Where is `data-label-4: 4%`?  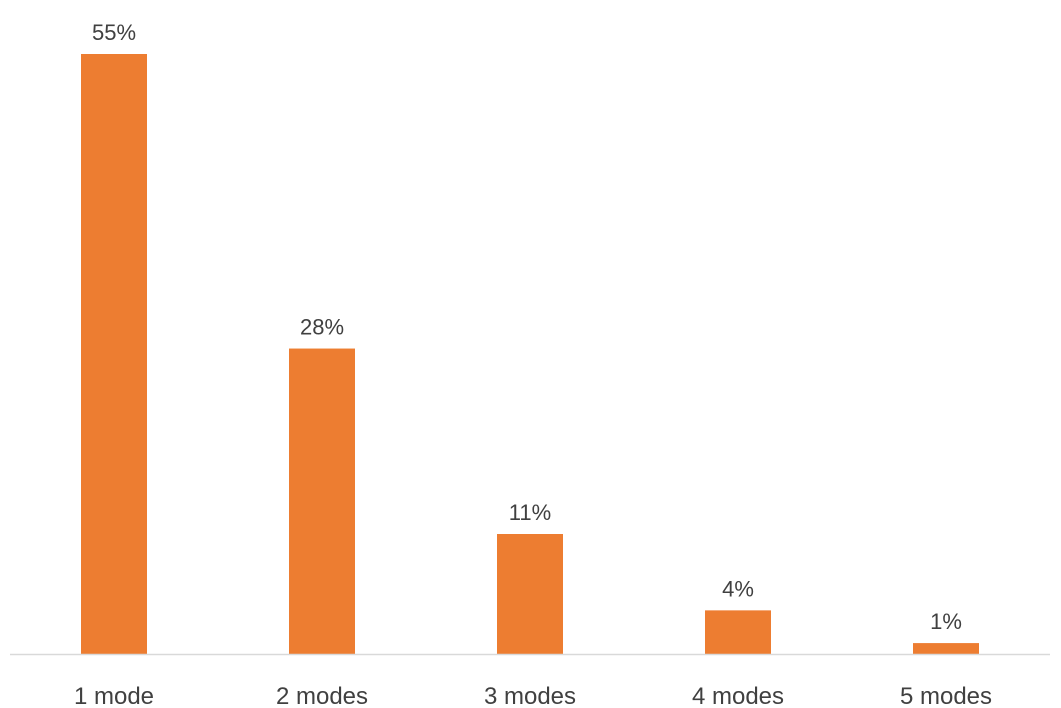 data-label-4: 4% is located at coordinates (738, 588).